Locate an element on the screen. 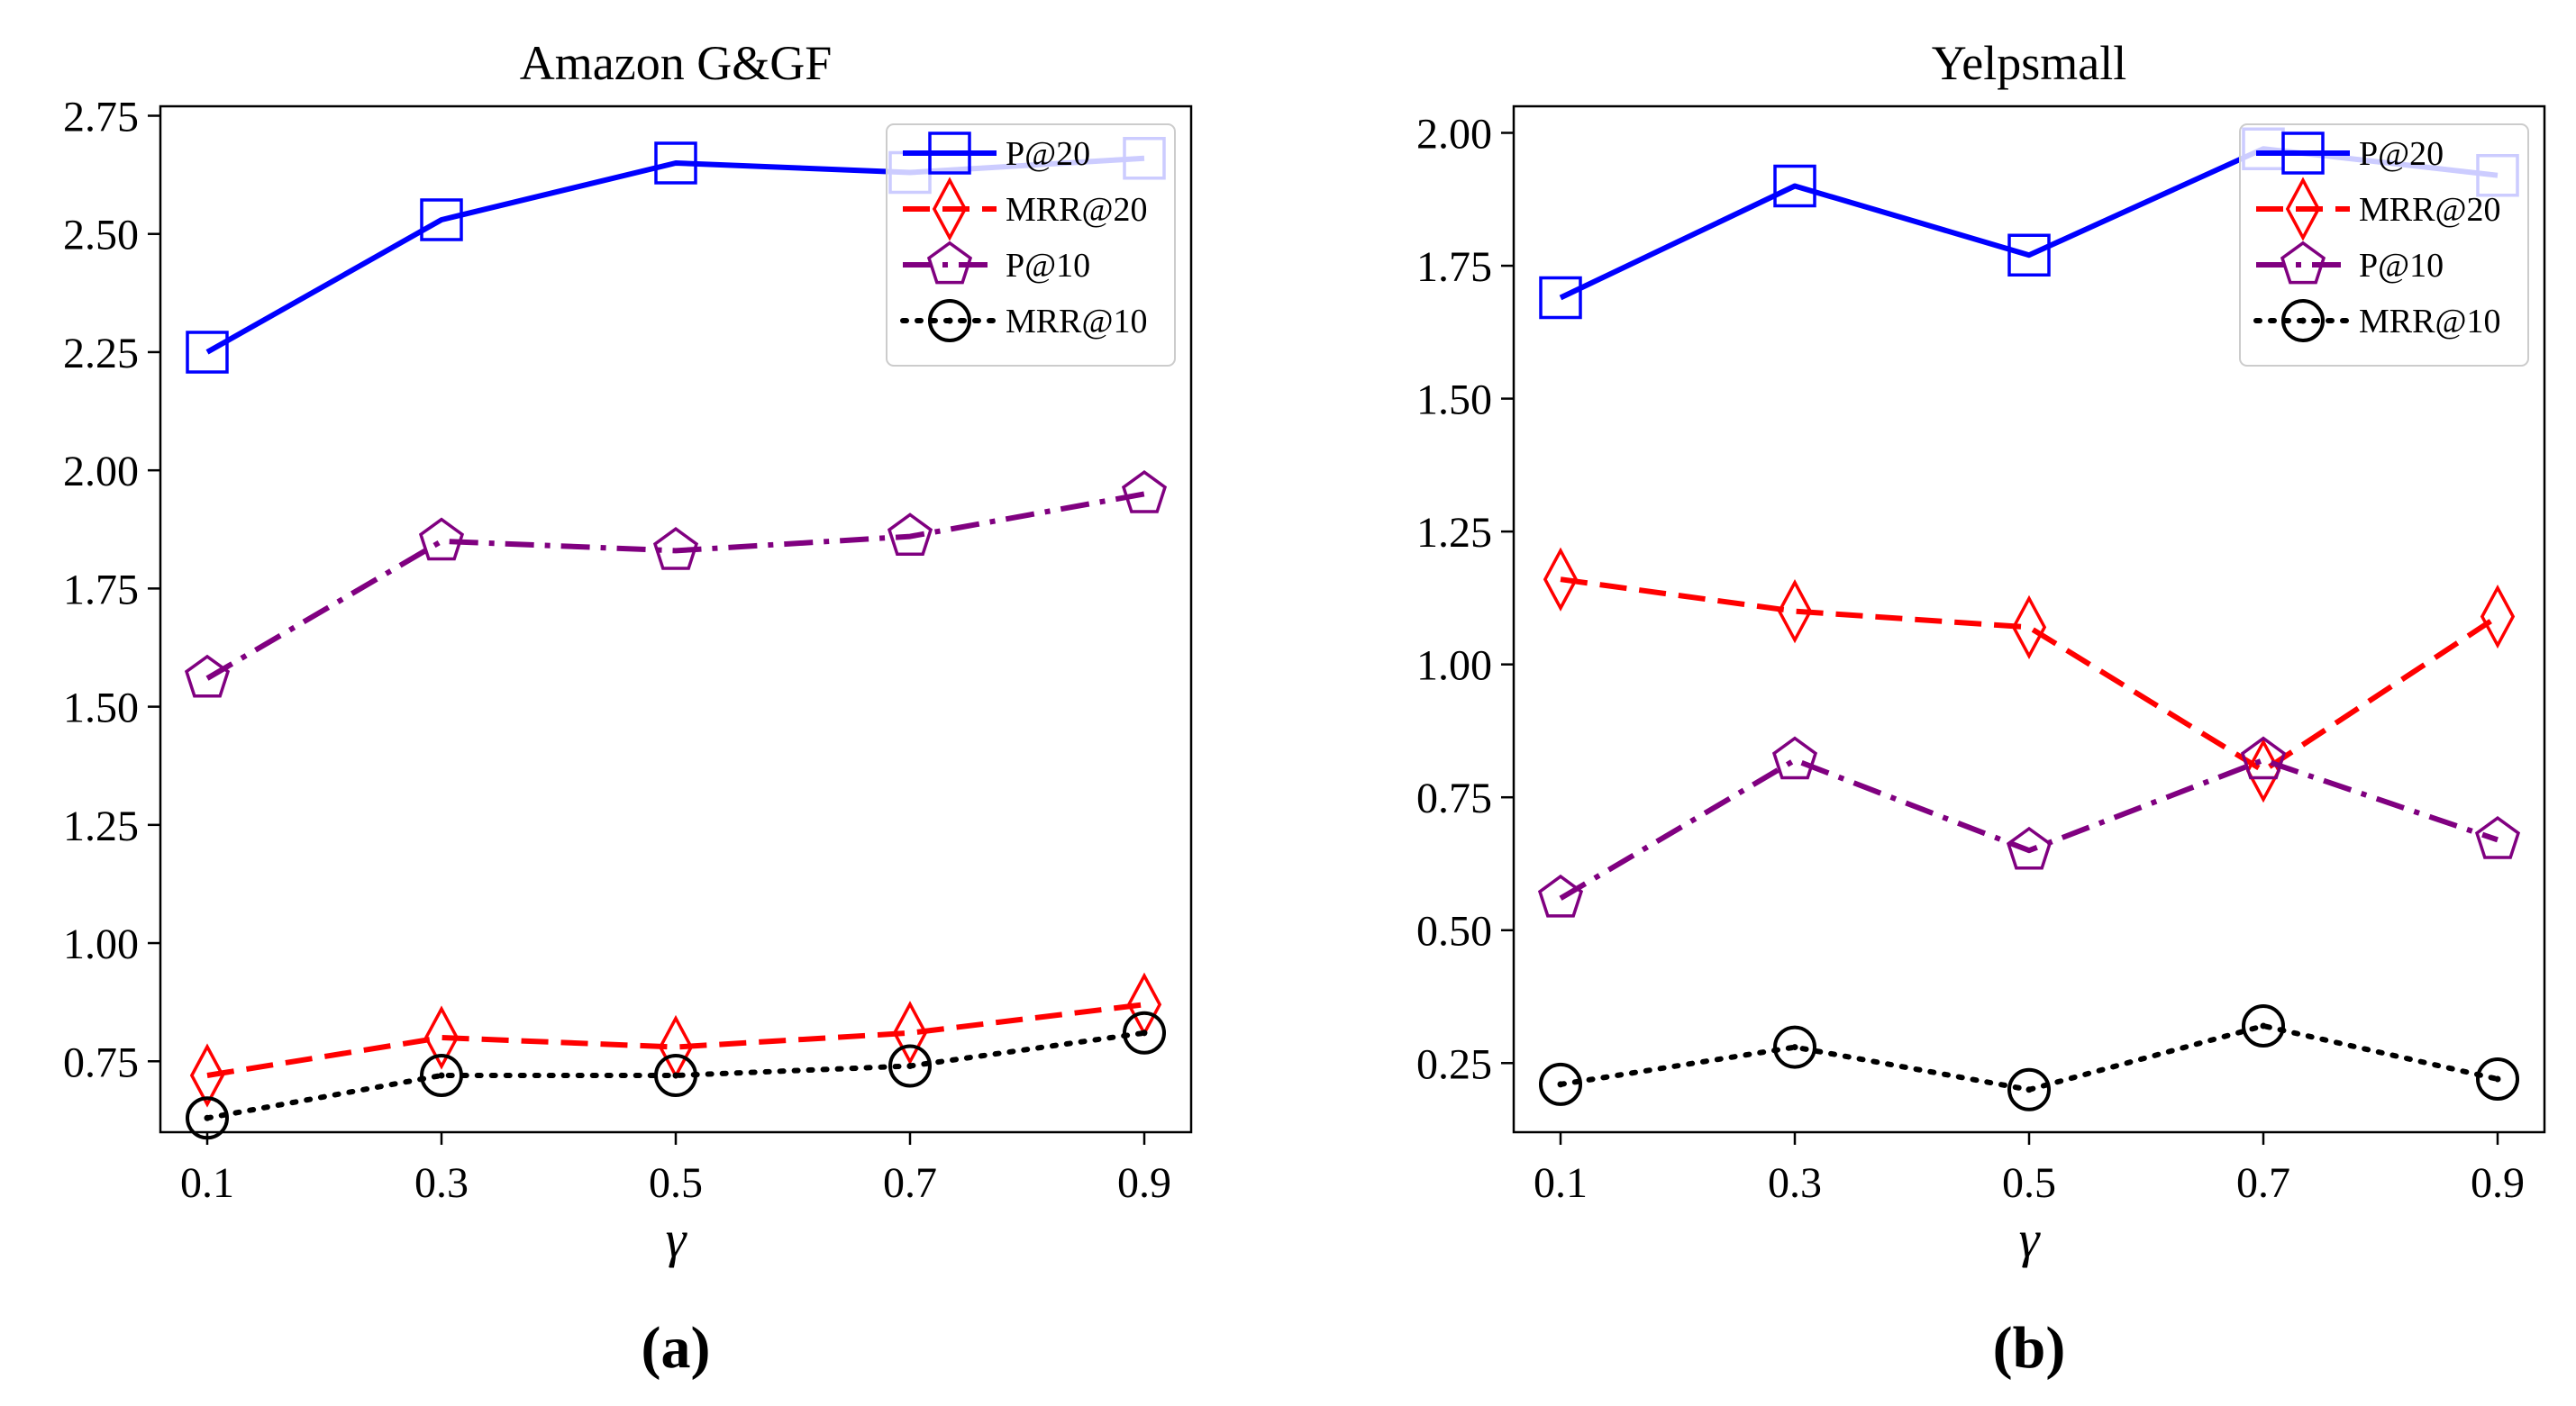 The height and width of the screenshot is (1406, 2576). panel-b-legend-item-mrr-20: MRR@20 is located at coordinates (2378, 209).